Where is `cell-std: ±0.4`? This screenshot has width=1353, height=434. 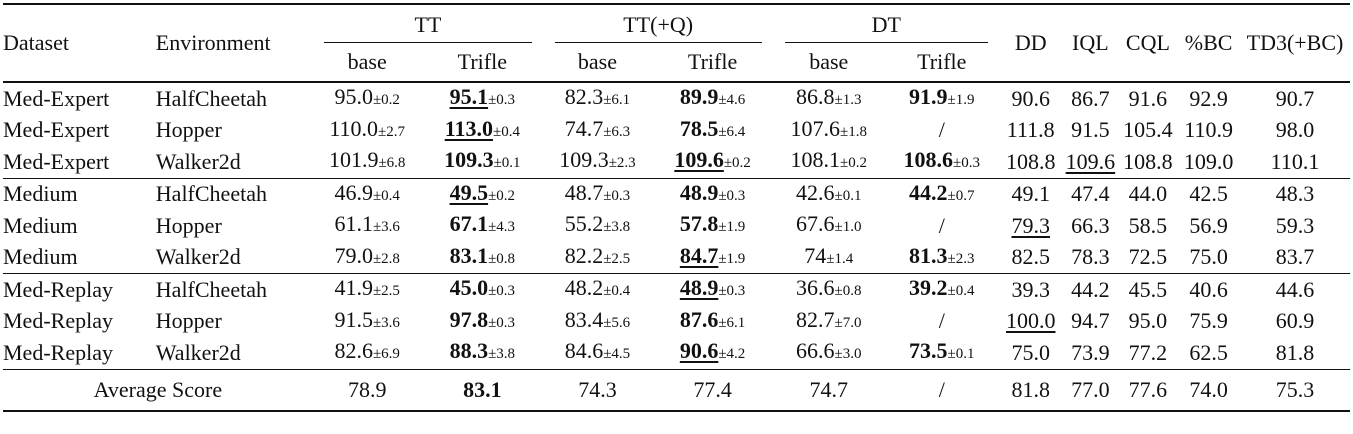 cell-std: ±0.4 is located at coordinates (961, 291).